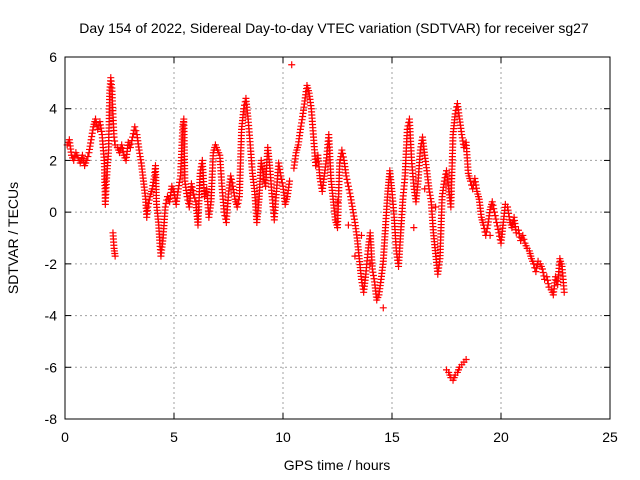 This screenshot has width=640, height=480. What do you see at coordinates (610, 437) in the screenshot?
I see `x-tick-label: 25` at bounding box center [610, 437].